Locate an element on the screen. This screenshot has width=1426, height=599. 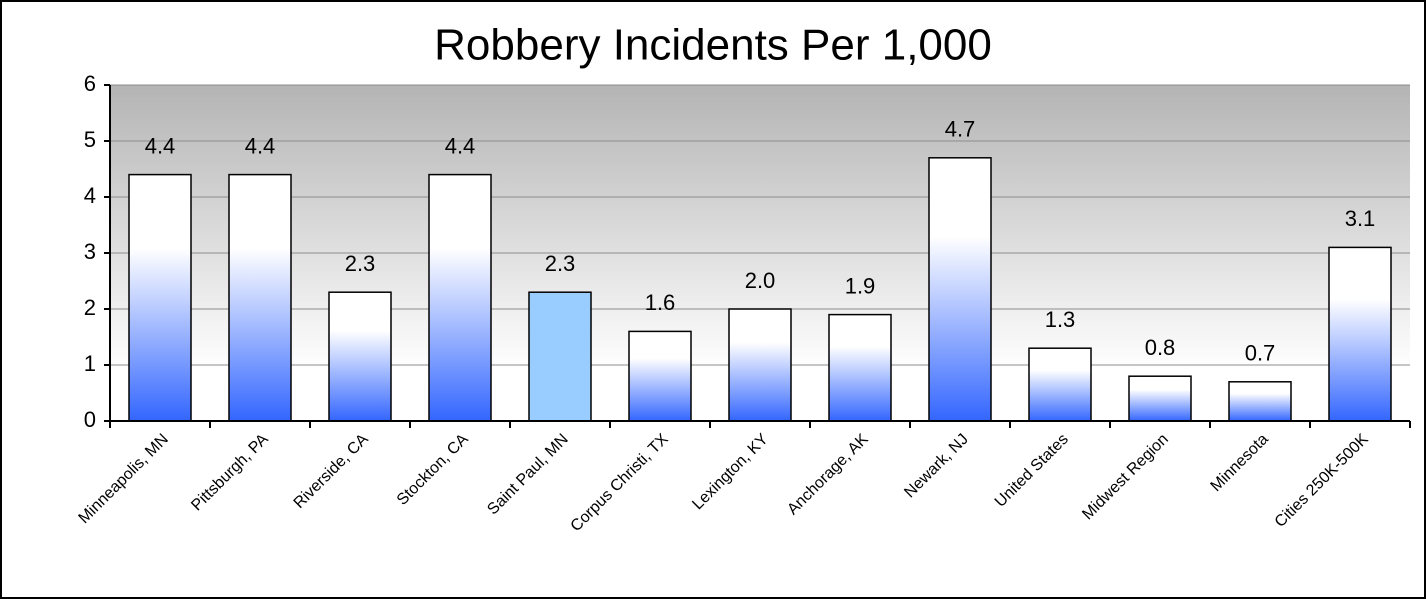
y-tick-label: 4 is located at coordinates (90, 195).